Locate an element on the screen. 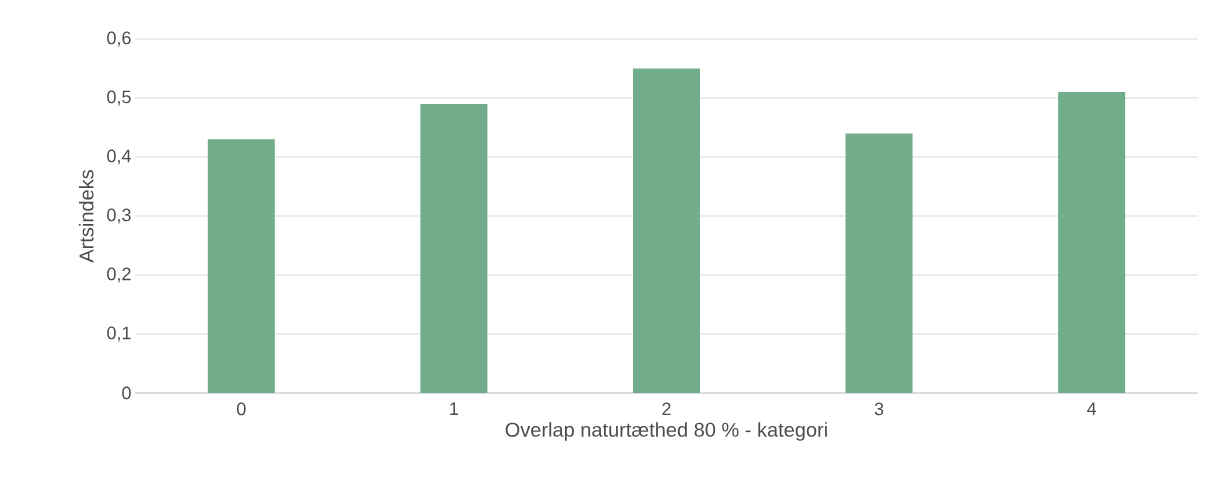 Image resolution: width=1223 pixels, height=499 pixels. y-tick-label: 0,3 is located at coordinates (119, 216).